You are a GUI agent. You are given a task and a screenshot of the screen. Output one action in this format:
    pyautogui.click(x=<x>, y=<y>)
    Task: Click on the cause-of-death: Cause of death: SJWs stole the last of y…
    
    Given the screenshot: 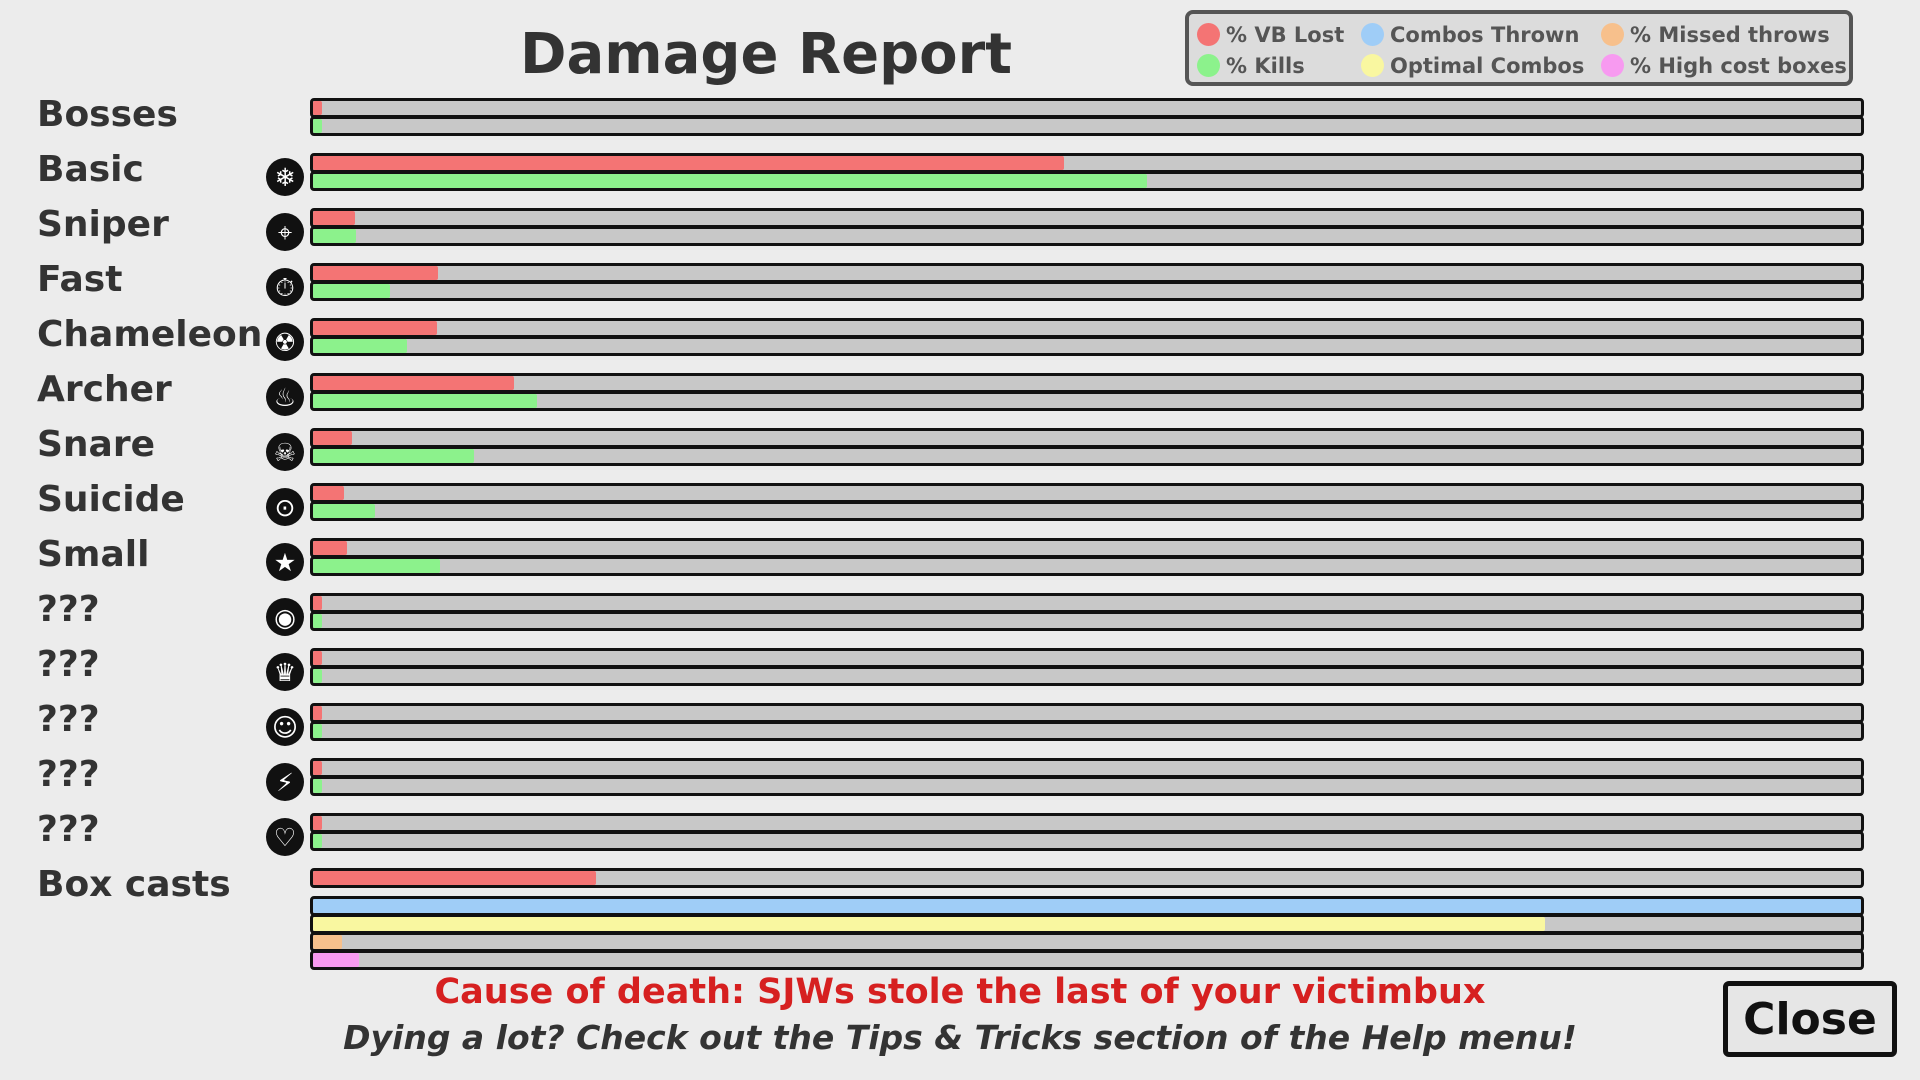 What is the action you would take?
    pyautogui.click(x=960, y=992)
    